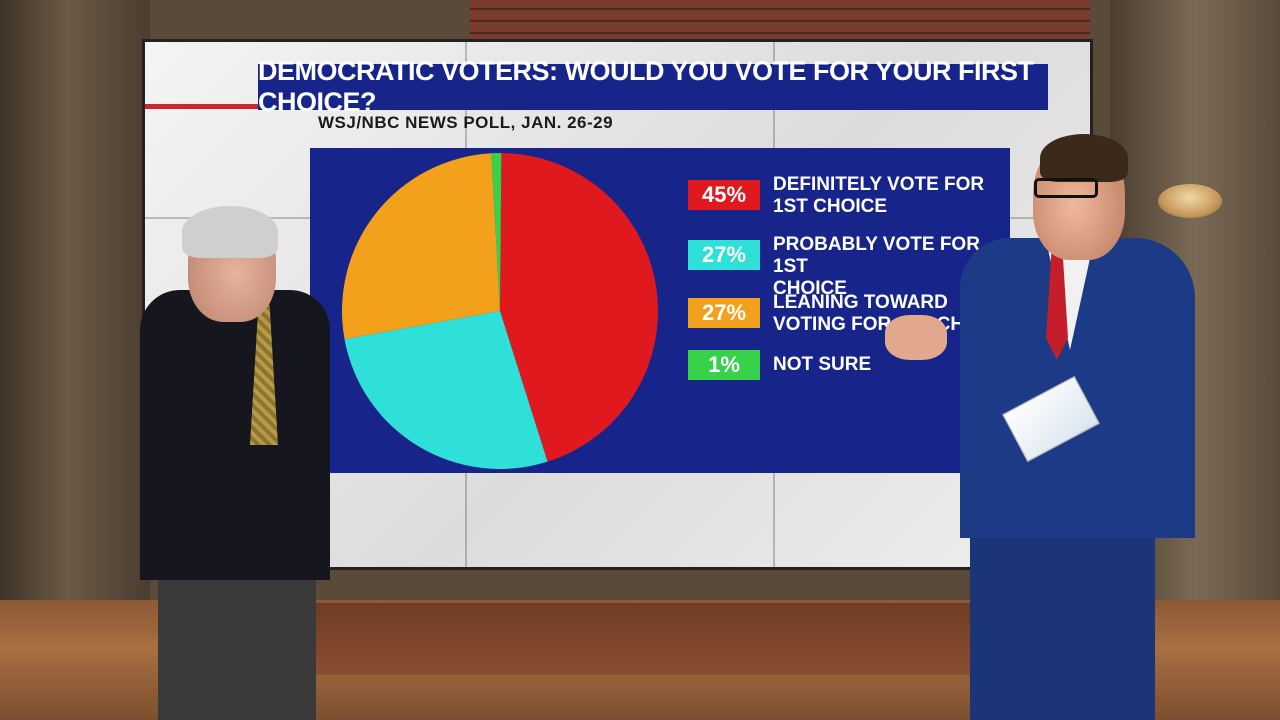  Describe the element at coordinates (724, 195) in the screenshot. I see `legend-badge: 45%` at that location.